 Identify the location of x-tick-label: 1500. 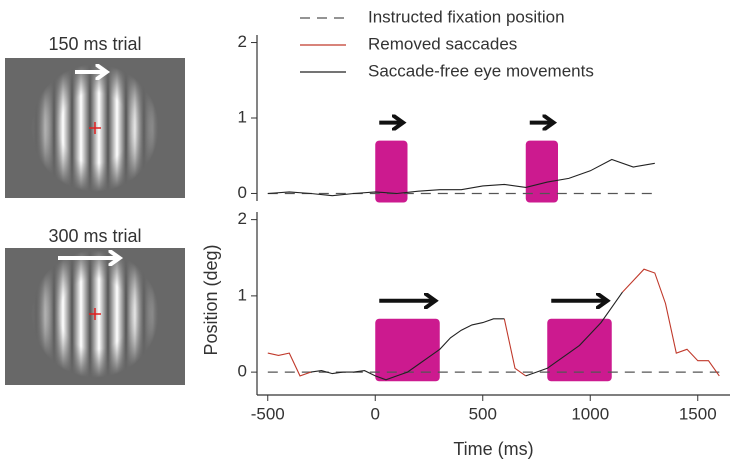
(698, 413).